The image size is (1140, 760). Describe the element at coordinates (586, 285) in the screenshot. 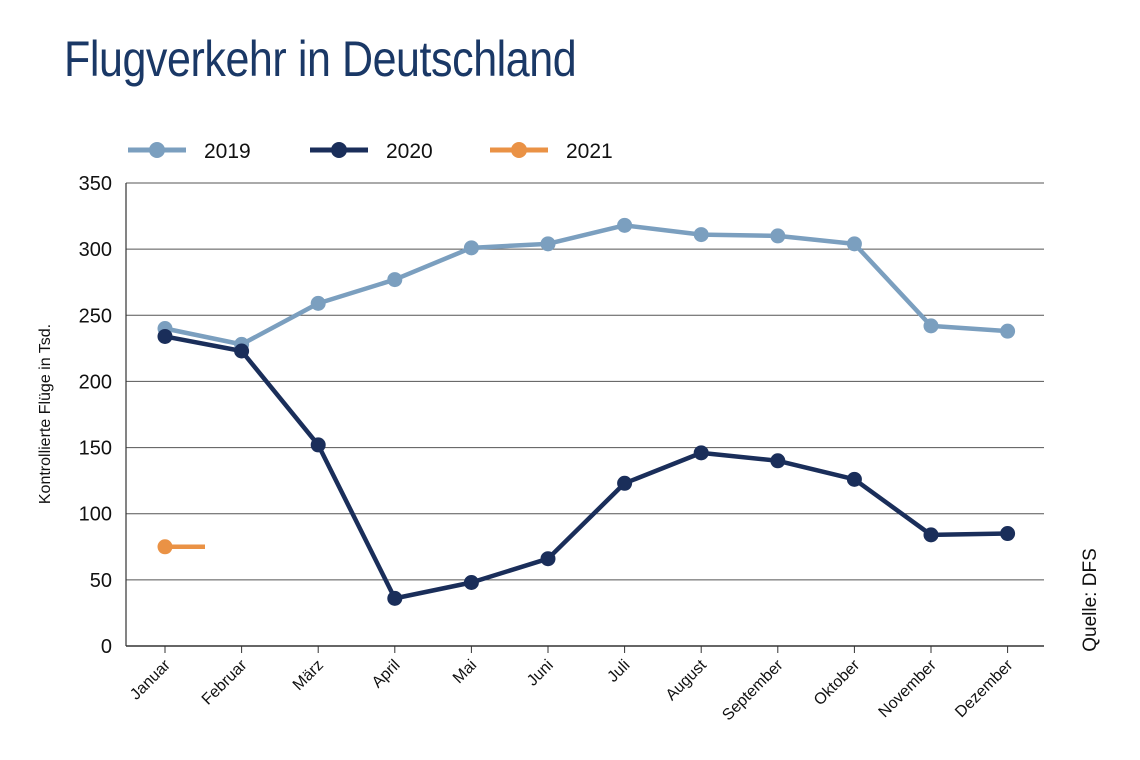

I see `series-line-2019` at that location.